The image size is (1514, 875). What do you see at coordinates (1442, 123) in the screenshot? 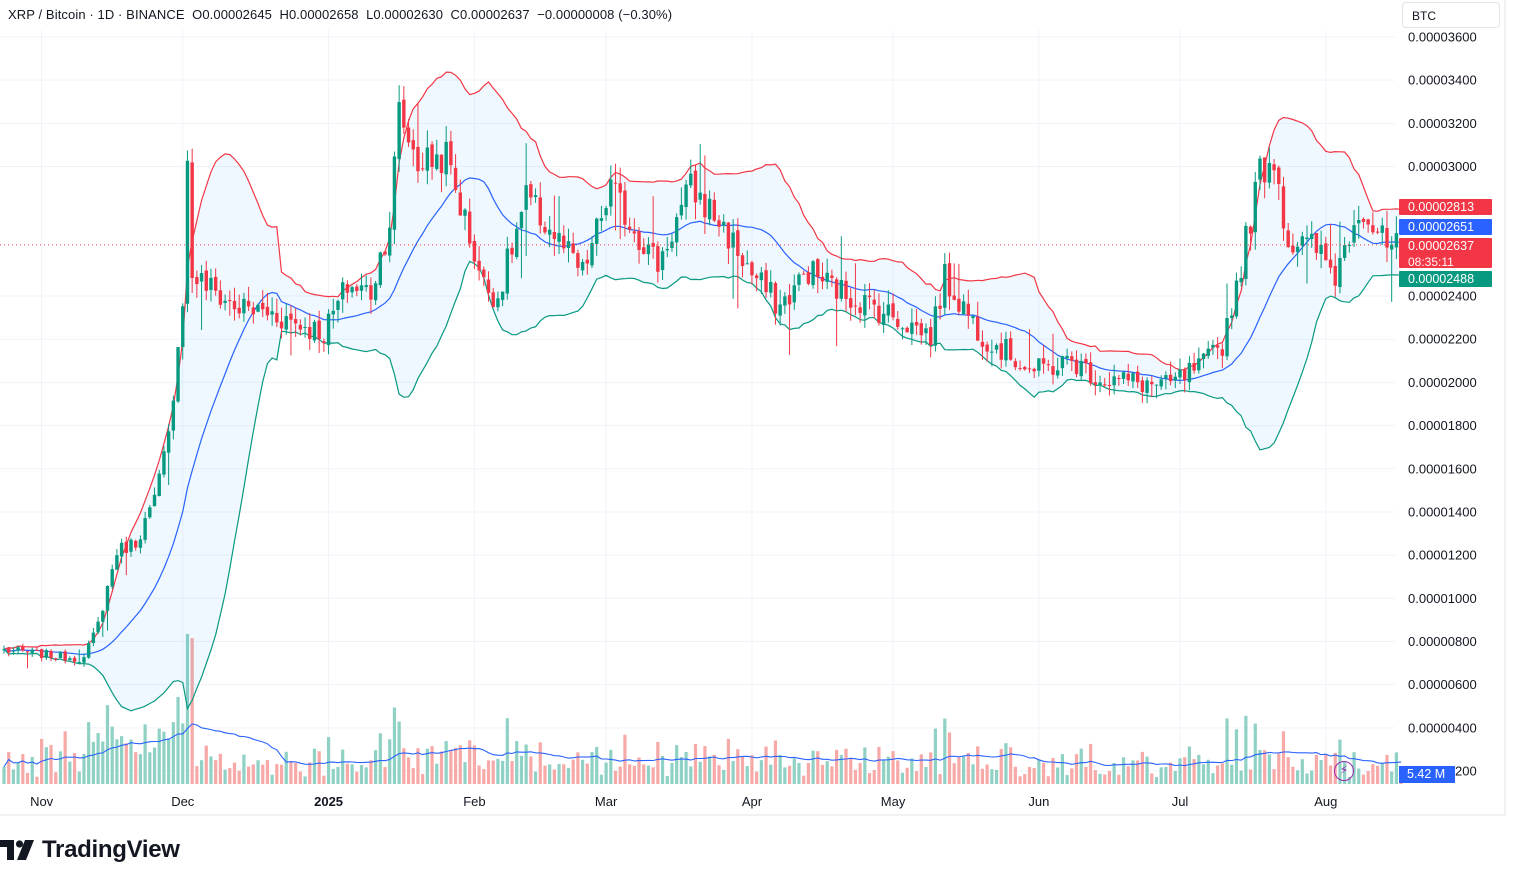
I see `y-tick-label: 0.00003200` at bounding box center [1442, 123].